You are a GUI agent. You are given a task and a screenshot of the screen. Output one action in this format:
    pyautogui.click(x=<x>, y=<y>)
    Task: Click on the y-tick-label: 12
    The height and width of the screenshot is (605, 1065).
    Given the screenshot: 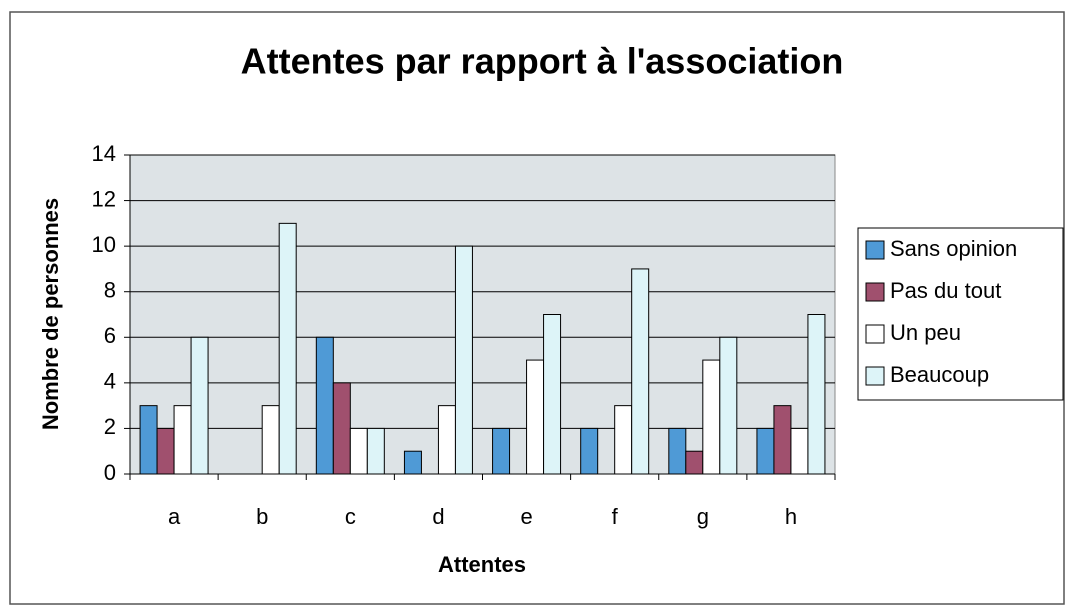 What is the action you would take?
    pyautogui.click(x=104, y=198)
    